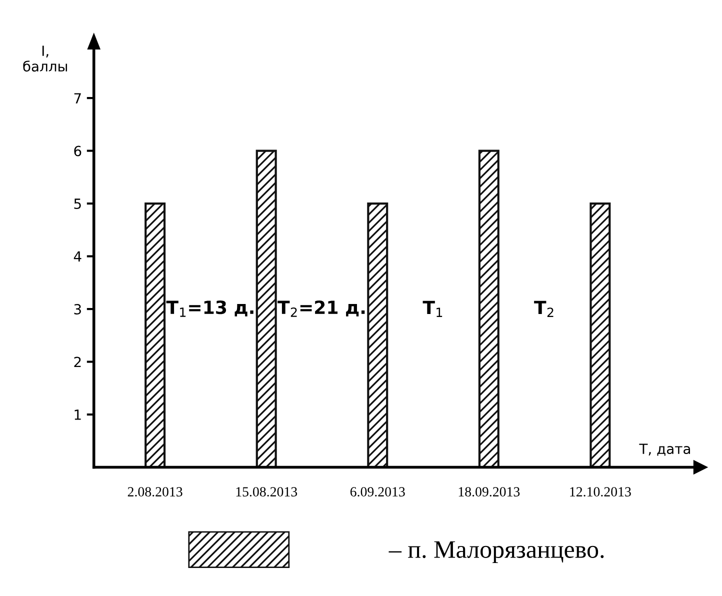 The height and width of the screenshot is (596, 722). Describe the element at coordinates (77, 309) in the screenshot. I see `y-tick-label: 3` at that location.